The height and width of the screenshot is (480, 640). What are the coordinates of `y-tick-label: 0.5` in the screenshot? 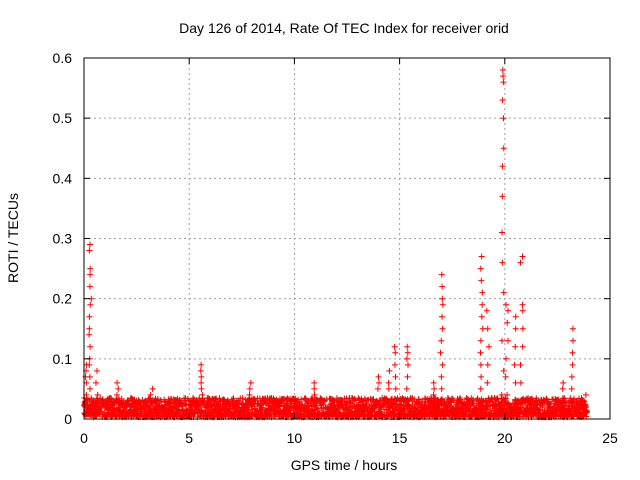 It's located at (63, 118).